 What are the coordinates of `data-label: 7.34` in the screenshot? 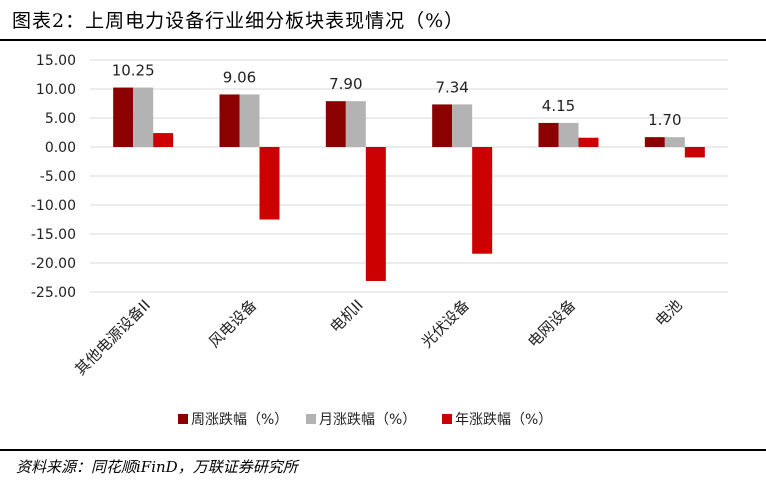 It's located at (451, 87).